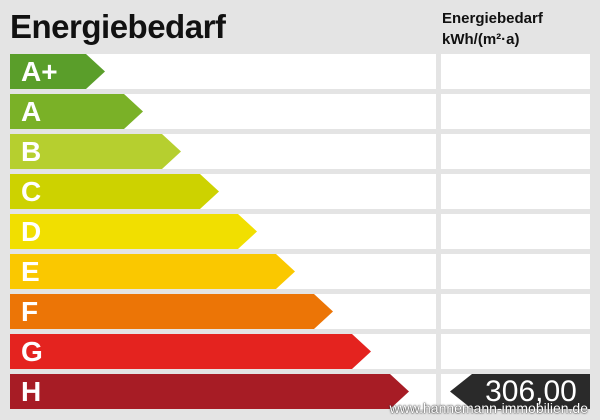 This screenshot has height=420, width=600. What do you see at coordinates (39, 71) in the screenshot?
I see `class-label: A+` at bounding box center [39, 71].